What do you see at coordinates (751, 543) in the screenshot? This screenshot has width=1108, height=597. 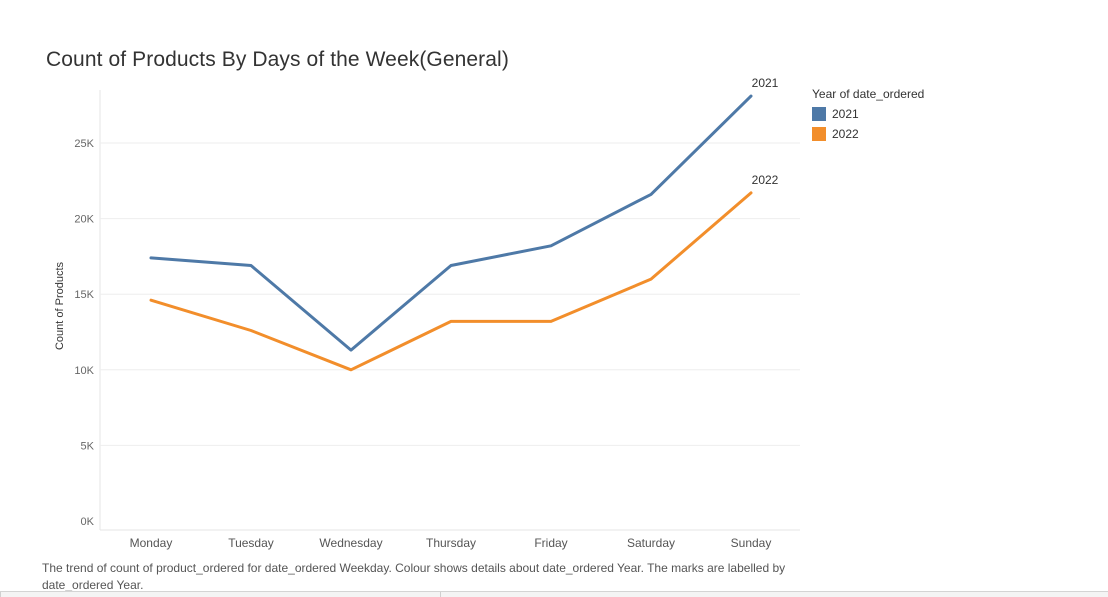 I see `x-tick-label: Sunday` at bounding box center [751, 543].